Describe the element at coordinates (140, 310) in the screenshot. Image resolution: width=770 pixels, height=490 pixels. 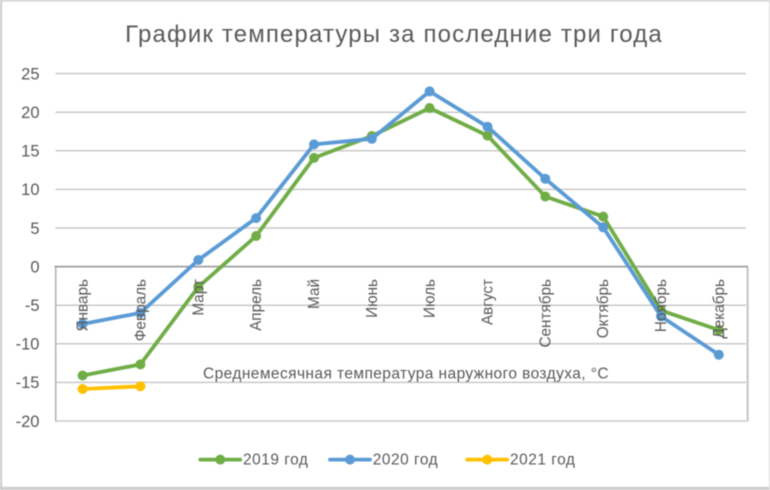
I see `svg-text: Февраль` at that location.